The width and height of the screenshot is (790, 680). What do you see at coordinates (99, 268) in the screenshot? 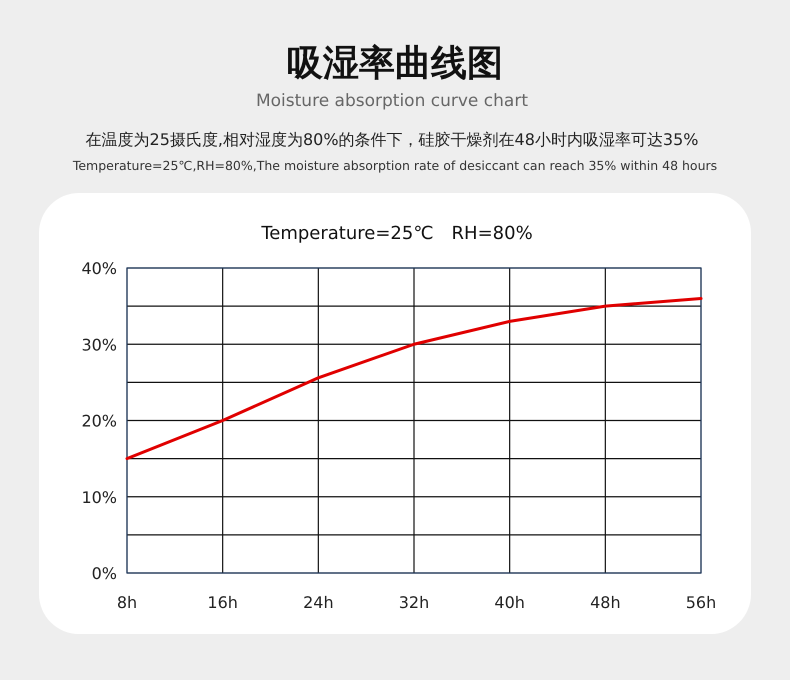
I see `y-tick-label: 40%` at bounding box center [99, 268].